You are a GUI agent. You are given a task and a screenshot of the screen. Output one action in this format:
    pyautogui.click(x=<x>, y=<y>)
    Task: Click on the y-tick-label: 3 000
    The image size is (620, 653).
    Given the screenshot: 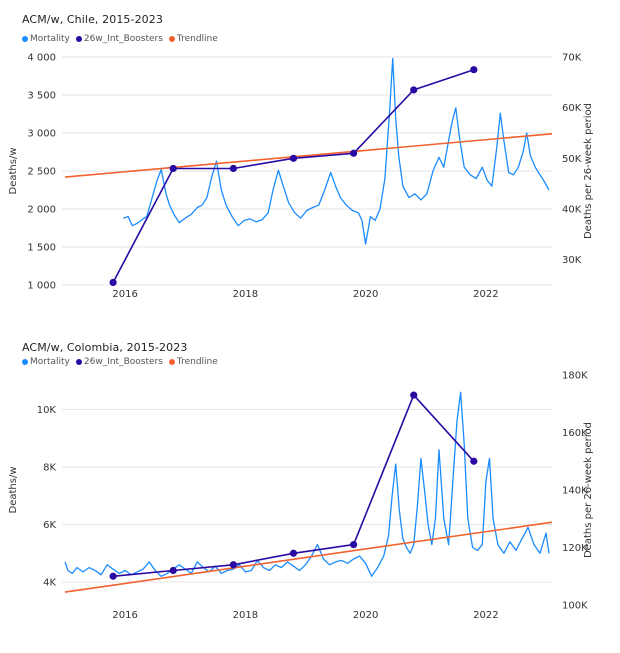 What is the action you would take?
    pyautogui.click(x=41, y=134)
    